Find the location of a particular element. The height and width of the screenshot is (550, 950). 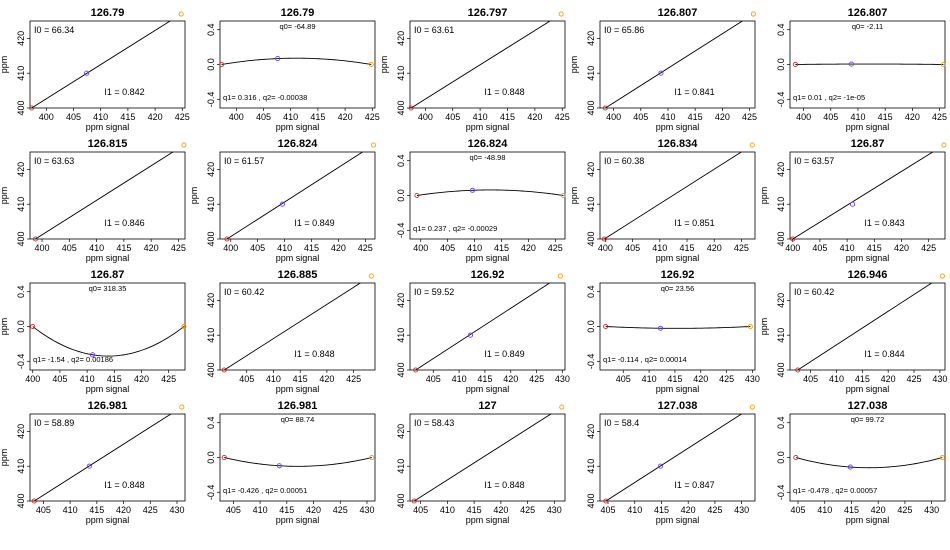

i1-annotation: I1 = 0.848 is located at coordinates (504, 485).